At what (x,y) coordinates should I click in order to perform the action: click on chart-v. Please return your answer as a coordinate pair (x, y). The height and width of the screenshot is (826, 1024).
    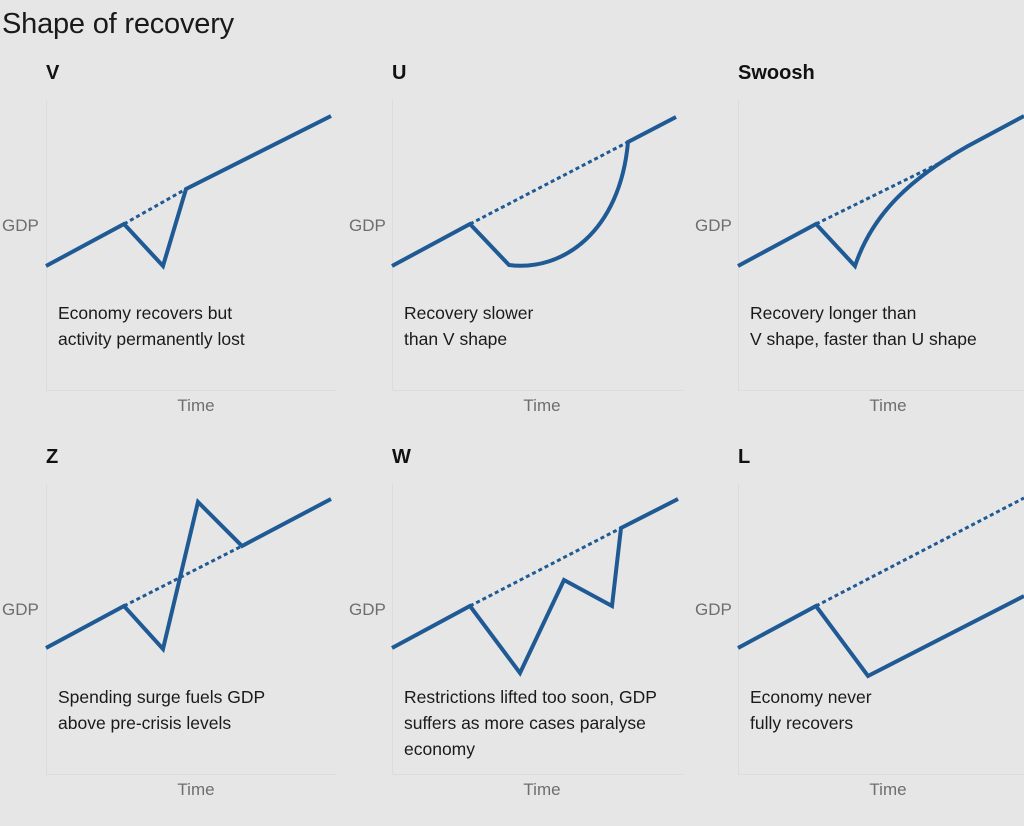
    Looking at the image, I should click on (188, 192).